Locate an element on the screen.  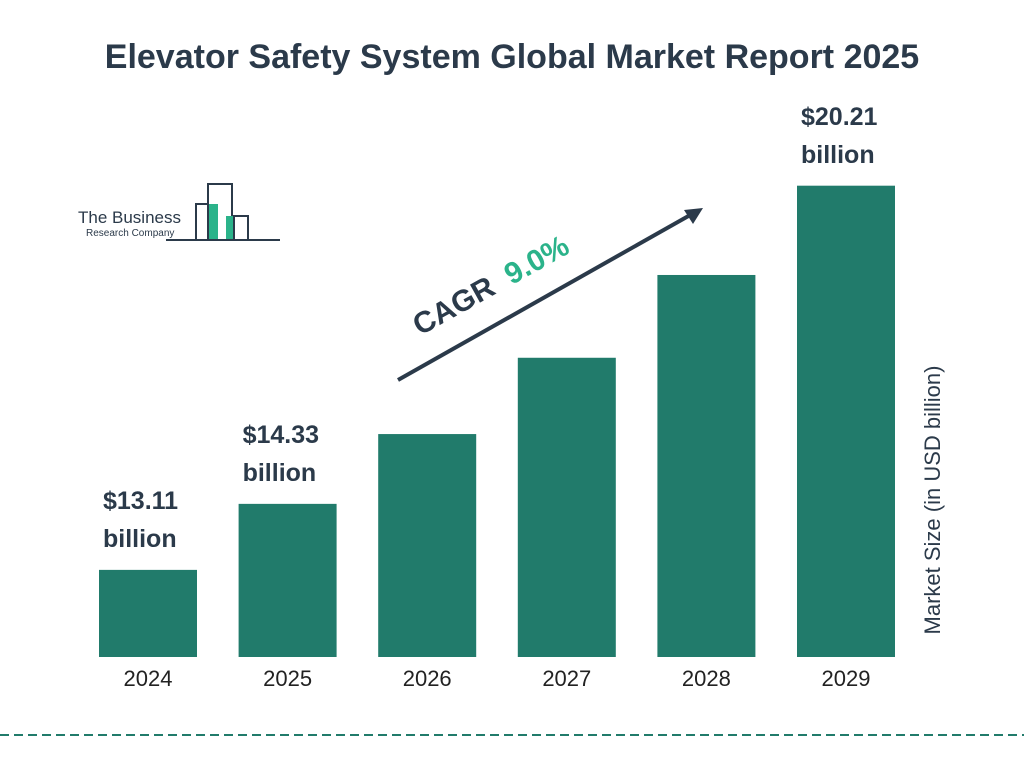
x-tick-label: 2026 is located at coordinates (427, 678).